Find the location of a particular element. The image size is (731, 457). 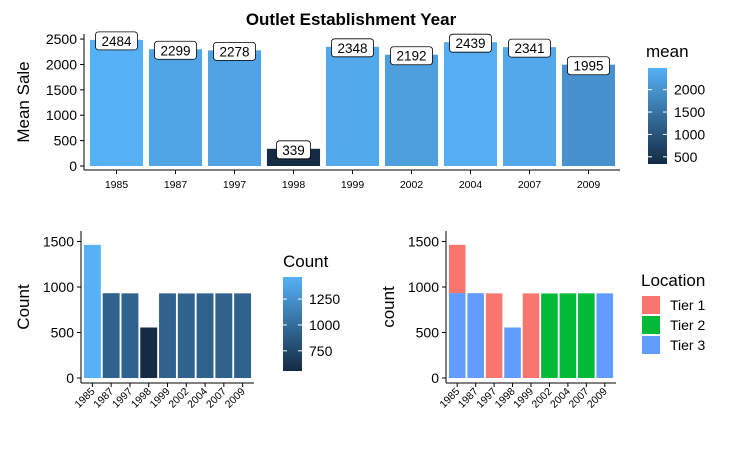

main-title: Outlet Establishment Year is located at coordinates (351, 19).